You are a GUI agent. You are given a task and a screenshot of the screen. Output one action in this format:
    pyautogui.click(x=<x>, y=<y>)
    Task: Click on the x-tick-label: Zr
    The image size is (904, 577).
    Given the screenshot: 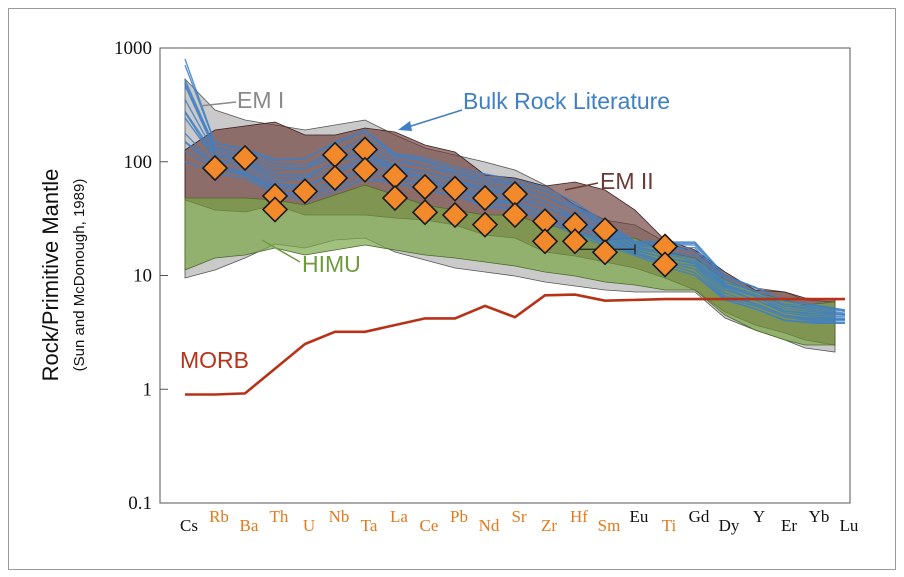 What is the action you would take?
    pyautogui.click(x=549, y=525)
    